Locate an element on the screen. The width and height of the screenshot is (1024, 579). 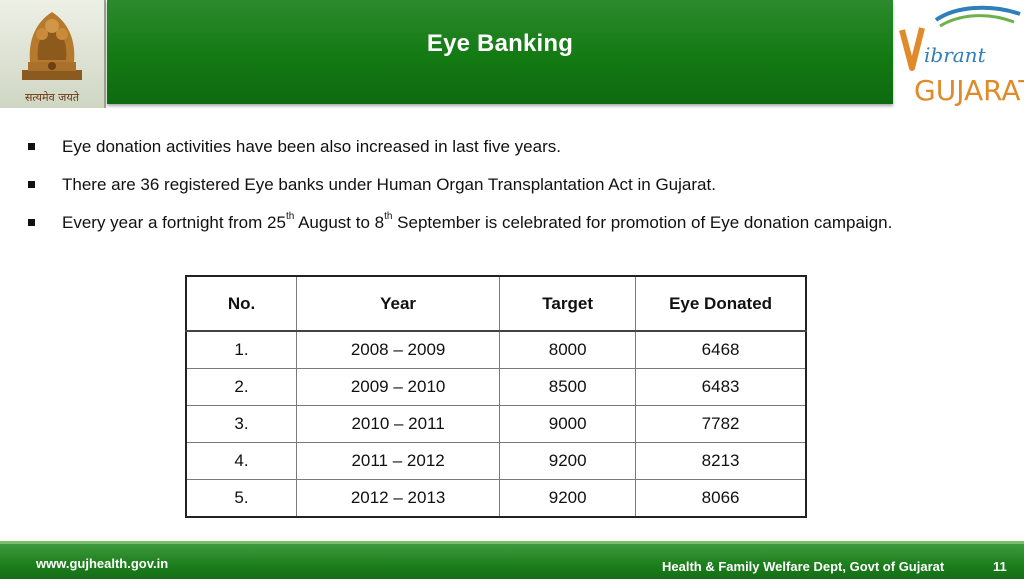
table-row: 2. 2009 – 2010 8500 6483 is located at coordinates (496, 387).